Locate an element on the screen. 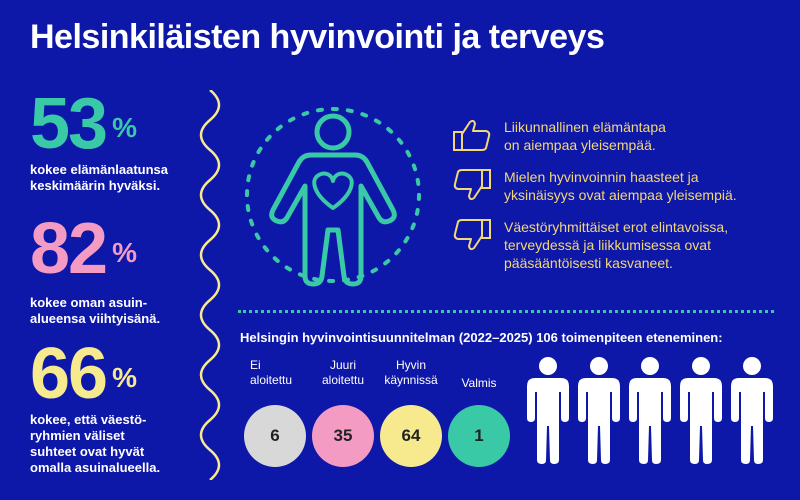  point-line: terveydessä ja liikkumisessa ovat is located at coordinates (607, 245).